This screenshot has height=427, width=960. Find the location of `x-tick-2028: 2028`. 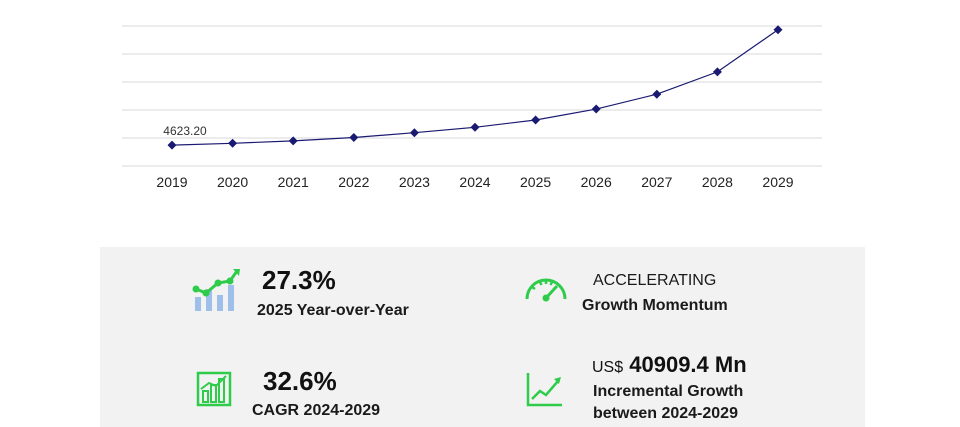

x-tick-2028: 2028 is located at coordinates (717, 182).